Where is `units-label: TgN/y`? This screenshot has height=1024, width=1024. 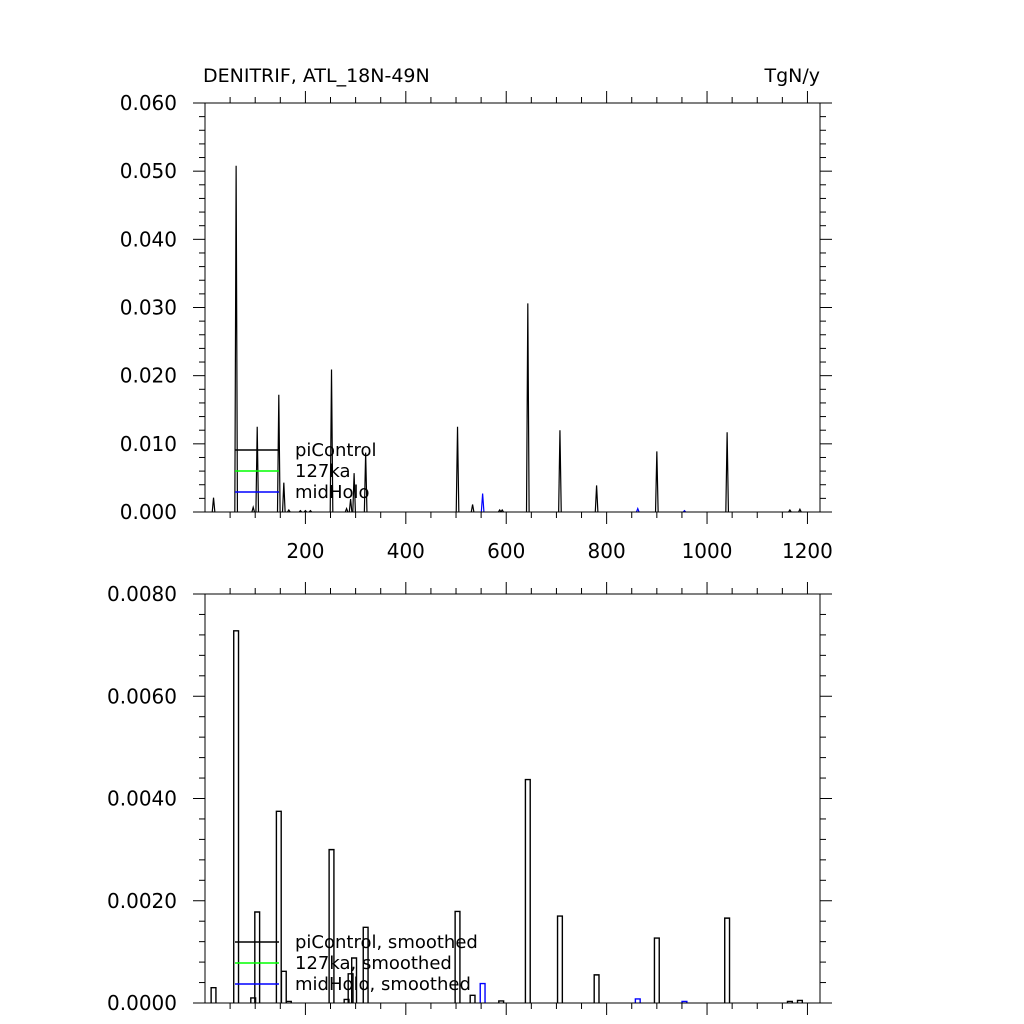
units-label: TgN/y is located at coordinates (791, 76).